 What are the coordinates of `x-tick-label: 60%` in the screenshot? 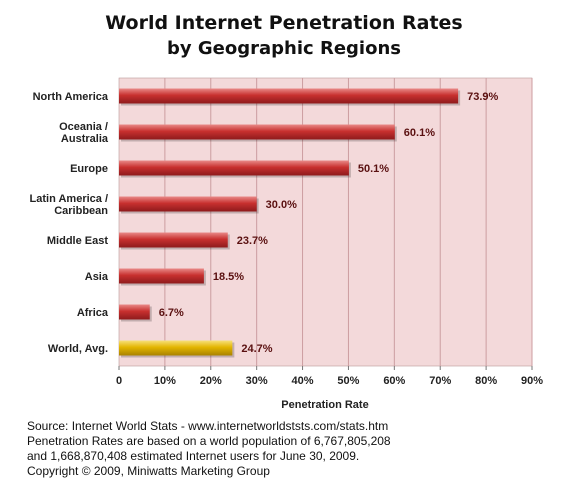 It's located at (394, 381).